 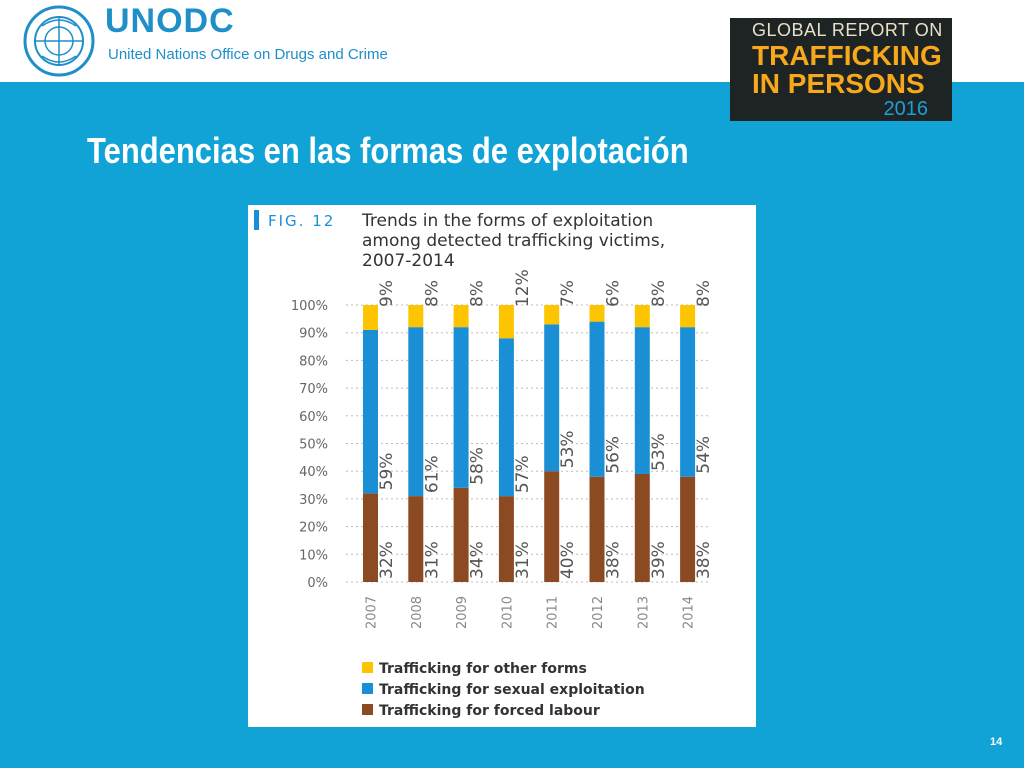 What do you see at coordinates (507, 612) in the screenshot?
I see `x-tick-label: 2010` at bounding box center [507, 612].